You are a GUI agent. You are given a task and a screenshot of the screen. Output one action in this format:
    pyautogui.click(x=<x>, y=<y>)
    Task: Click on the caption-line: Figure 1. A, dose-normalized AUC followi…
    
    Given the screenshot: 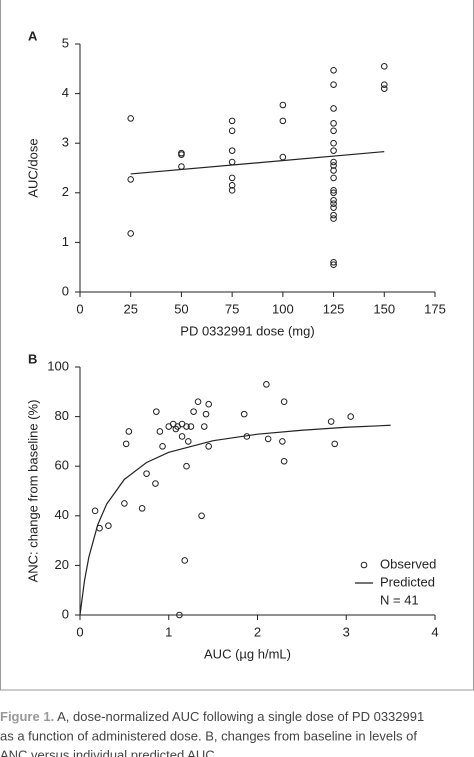 What is the action you would take?
    pyautogui.click(x=212, y=716)
    